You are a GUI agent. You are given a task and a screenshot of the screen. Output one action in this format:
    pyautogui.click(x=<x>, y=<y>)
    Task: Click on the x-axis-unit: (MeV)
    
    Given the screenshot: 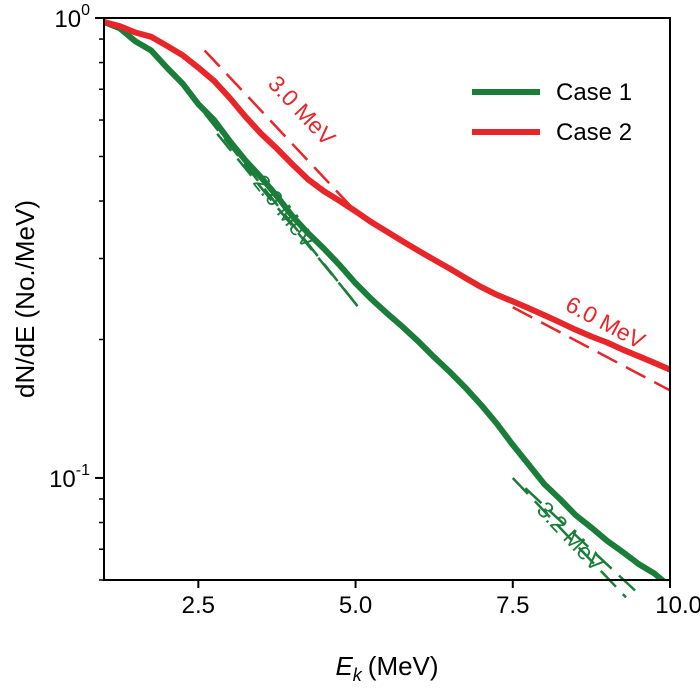 What is the action you would take?
    pyautogui.click(x=403, y=666)
    